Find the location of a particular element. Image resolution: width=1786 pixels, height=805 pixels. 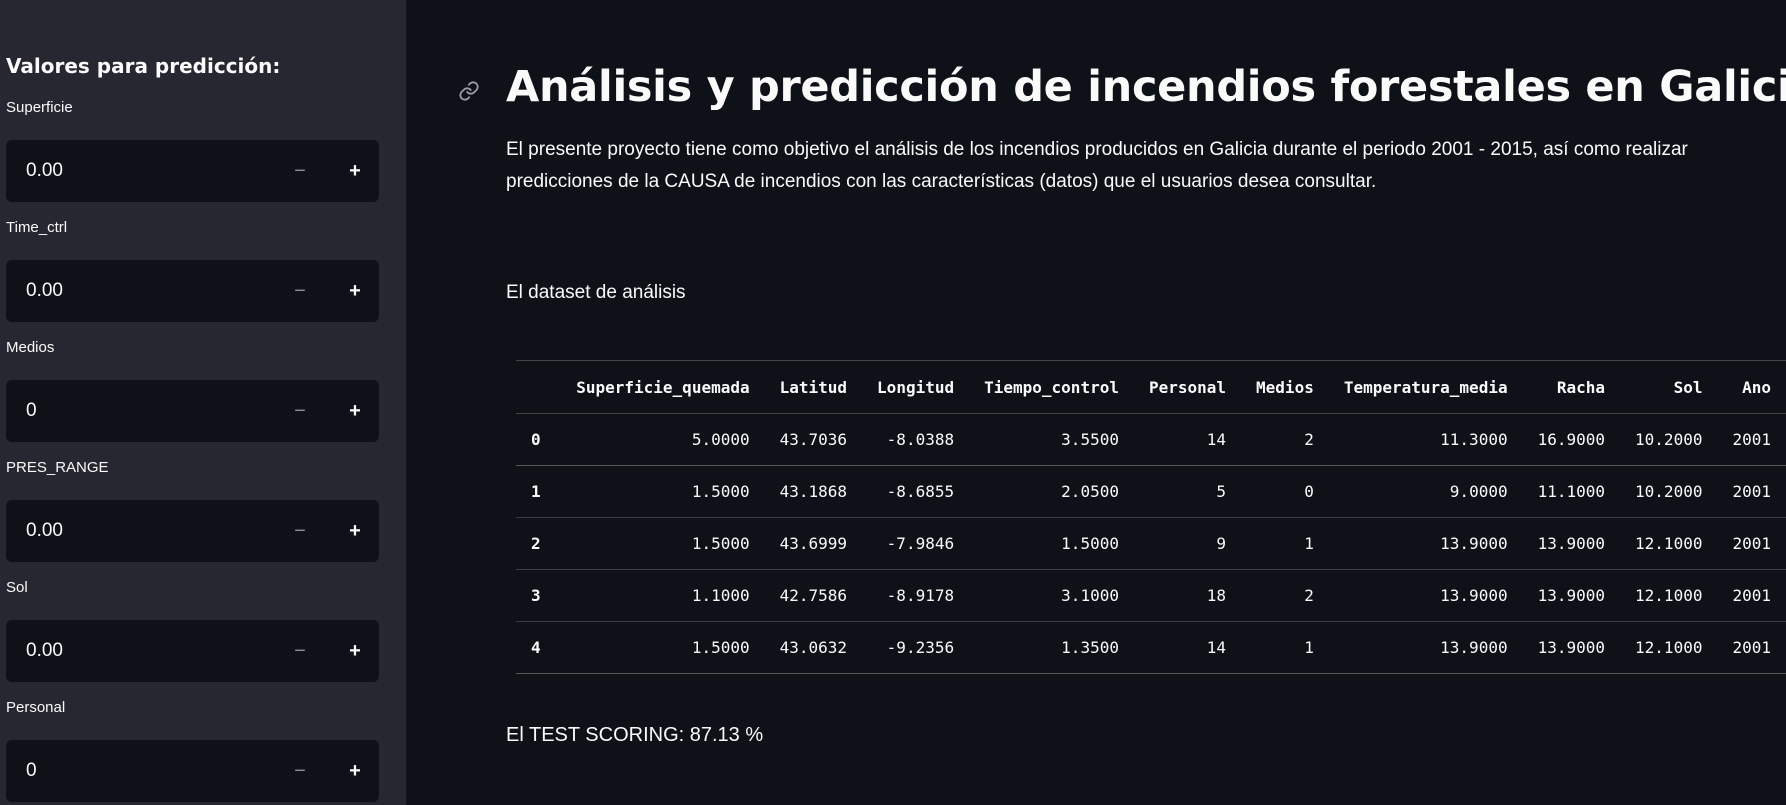

table-cell: 3.5500 is located at coordinates (1090, 439).